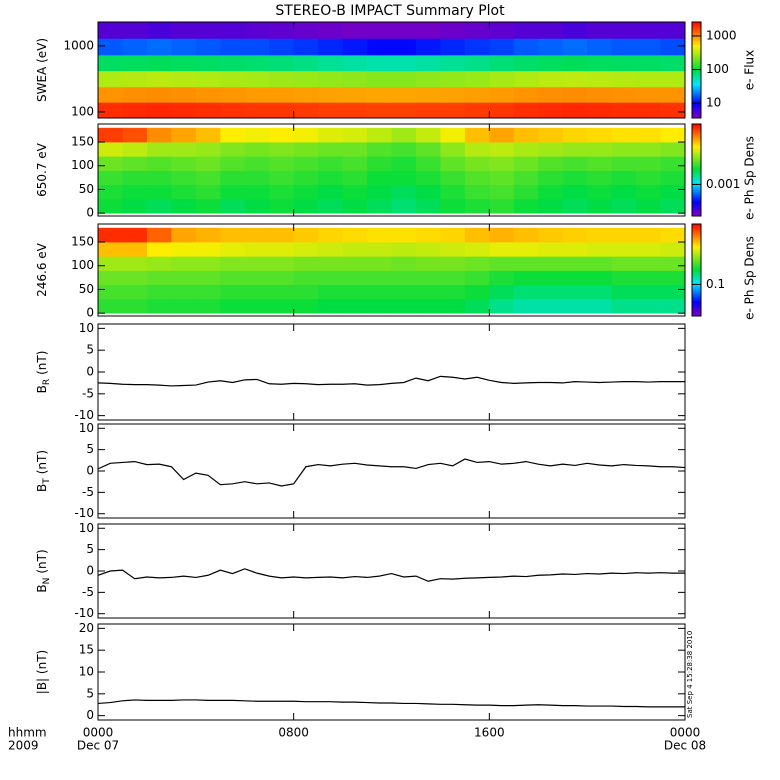 The height and width of the screenshot is (780, 780). Describe the element at coordinates (717, 69) in the screenshot. I see `colorbar-tick-label: 100` at that location.